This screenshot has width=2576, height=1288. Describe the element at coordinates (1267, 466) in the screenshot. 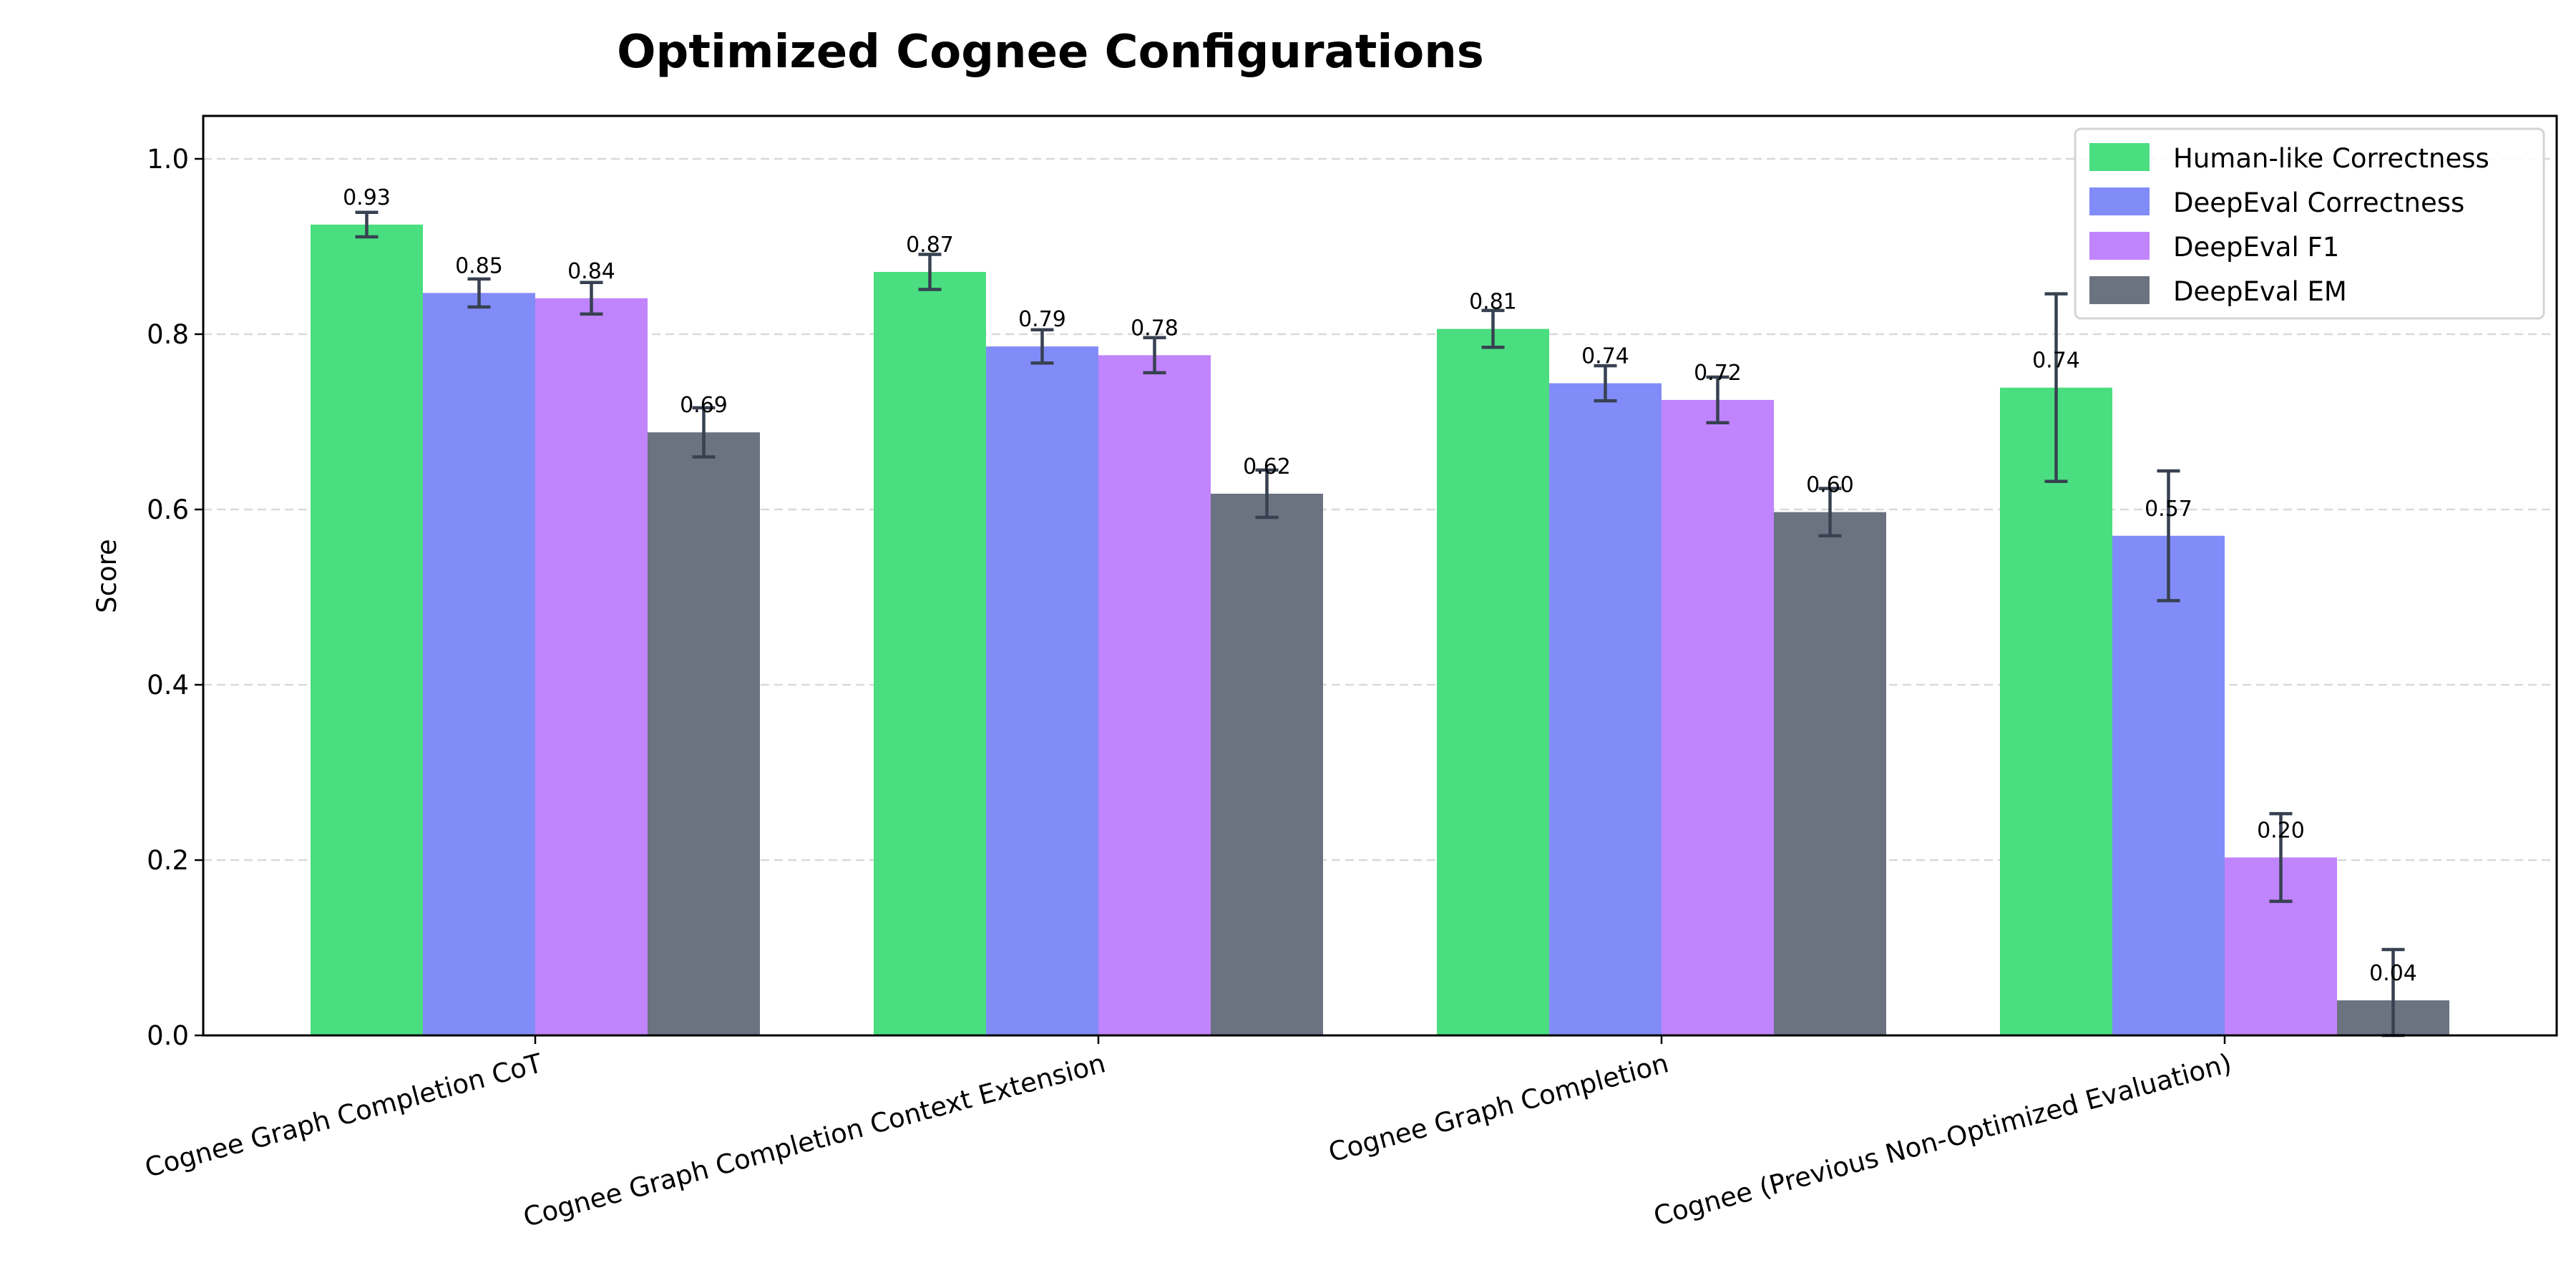

I see `data-label: 0.62` at that location.